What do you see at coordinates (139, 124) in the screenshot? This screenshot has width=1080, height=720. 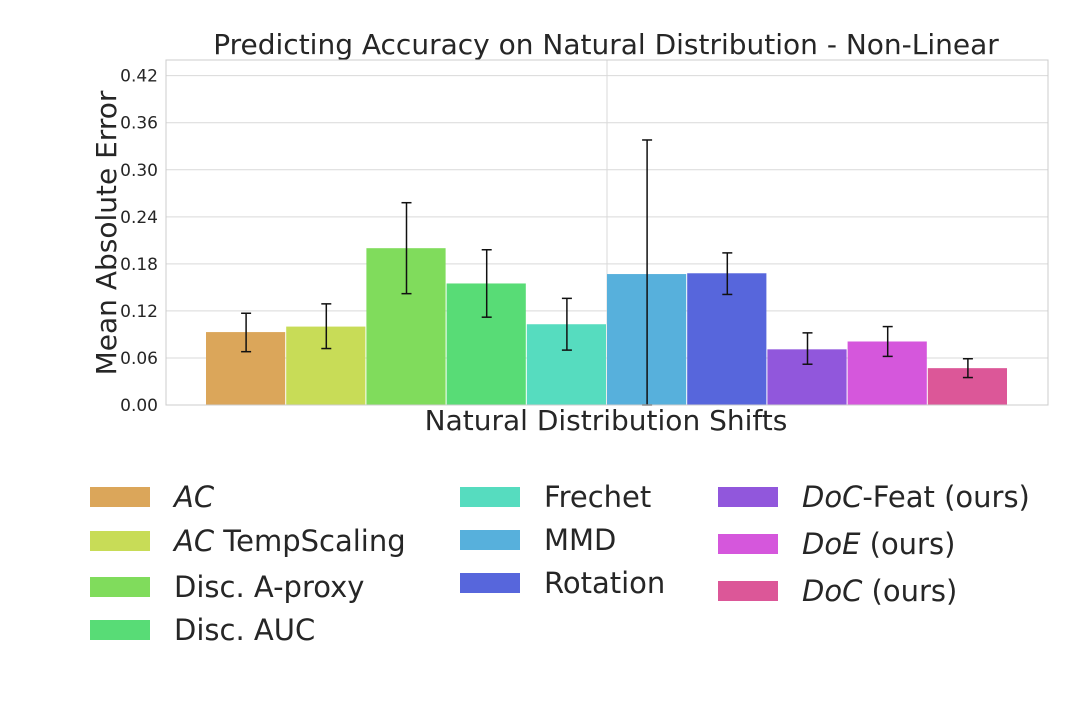 I see `y-tick-label: 0.36` at bounding box center [139, 124].